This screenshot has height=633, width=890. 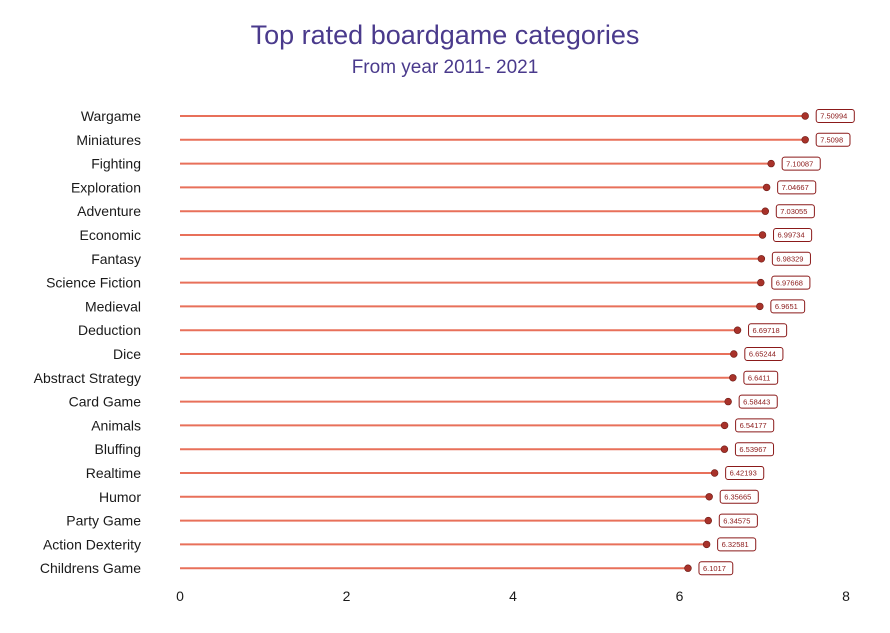 I want to click on category-label: Exploration, so click(x=106, y=187).